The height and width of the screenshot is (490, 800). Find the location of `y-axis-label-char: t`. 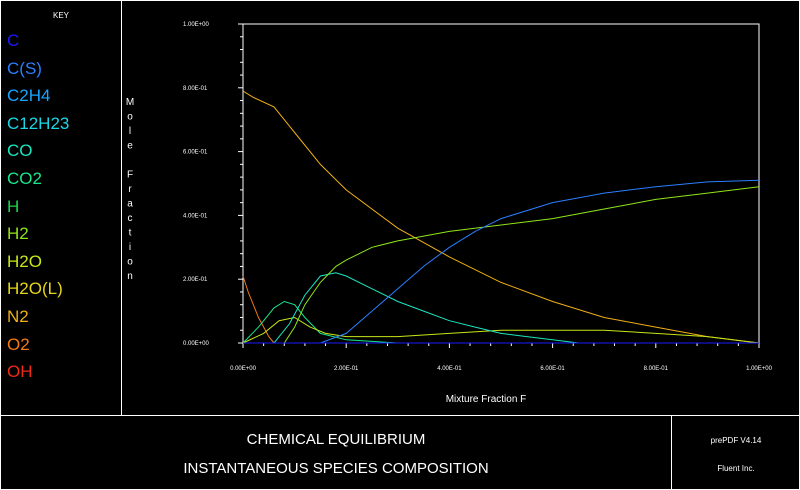

y-axis-label-char: t is located at coordinates (130, 233).